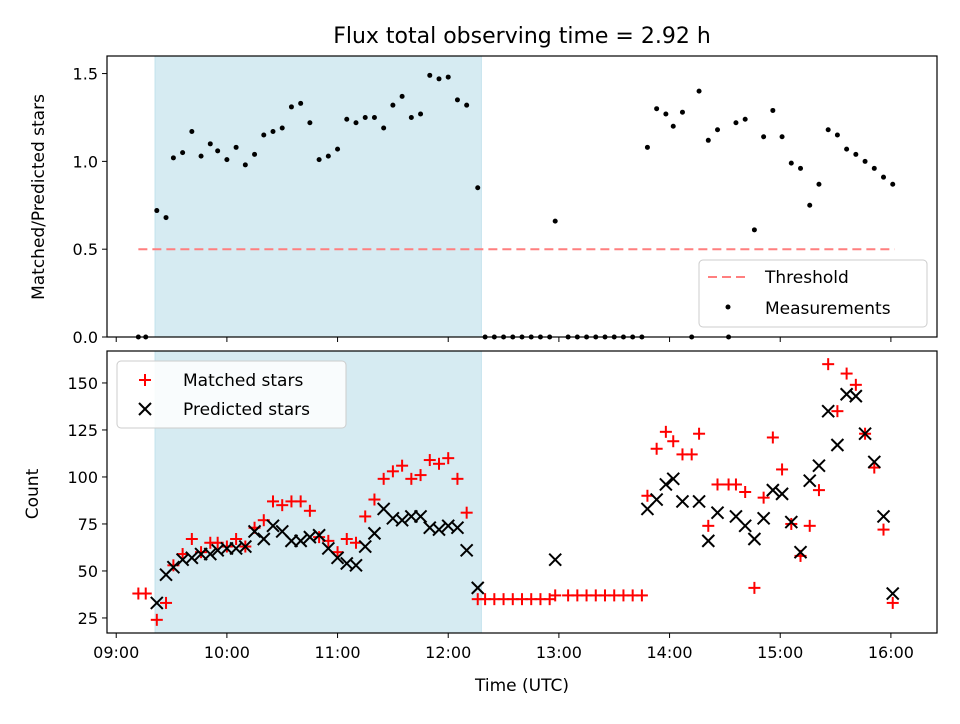 The image size is (960, 724). What do you see at coordinates (85, 161) in the screenshot?
I see `ratio-y-tick-label: 1.0` at bounding box center [85, 161].